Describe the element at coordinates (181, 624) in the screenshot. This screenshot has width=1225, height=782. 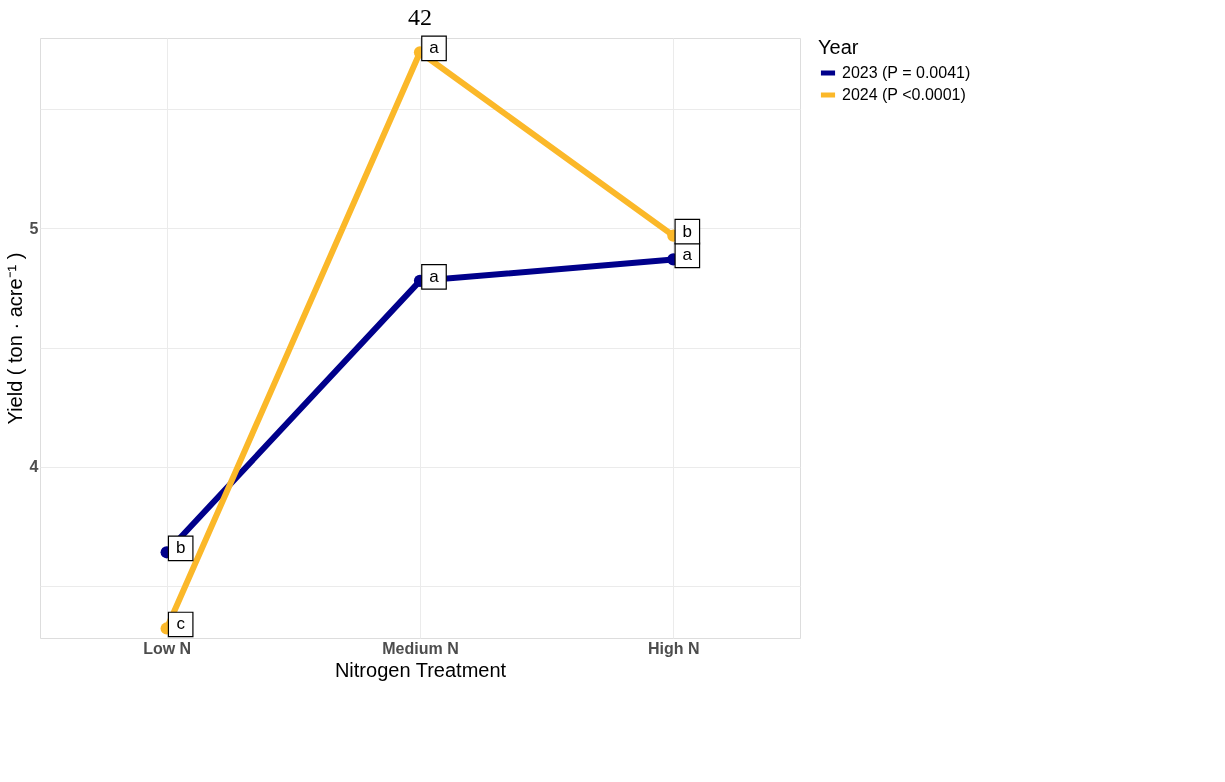
I see `annotation: c` at that location.